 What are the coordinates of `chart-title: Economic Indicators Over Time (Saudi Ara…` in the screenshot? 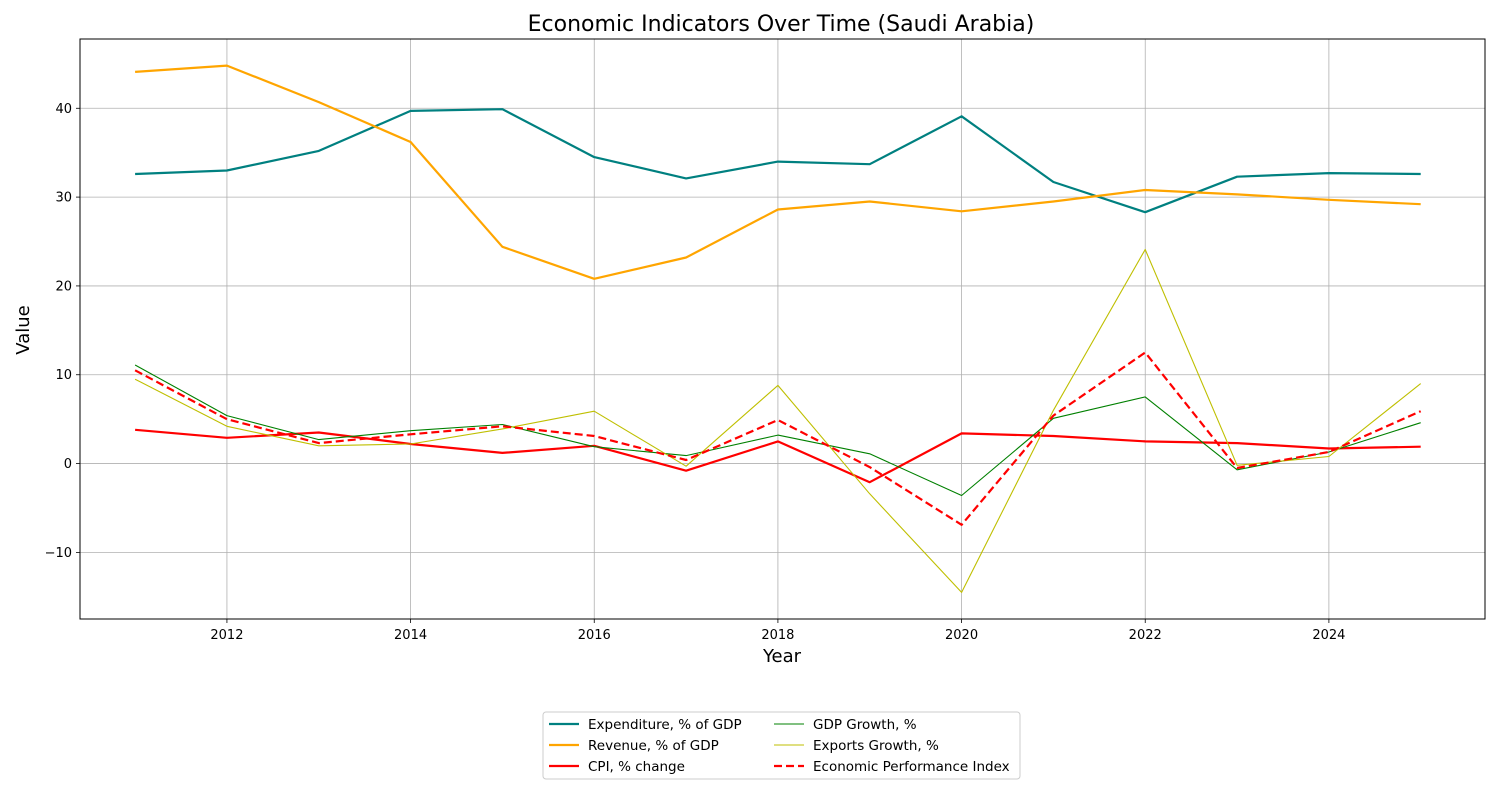 It's located at (781, 24).